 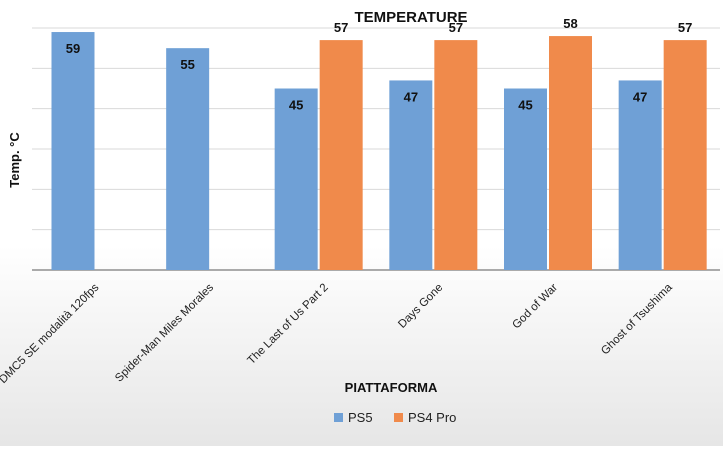 I want to click on category-label: DMC5 SE modalità 120fps, so click(x=51, y=333).